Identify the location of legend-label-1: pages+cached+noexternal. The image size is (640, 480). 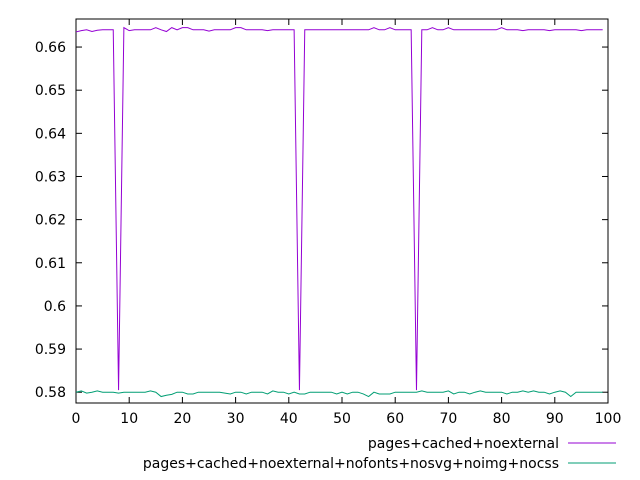
(463, 444).